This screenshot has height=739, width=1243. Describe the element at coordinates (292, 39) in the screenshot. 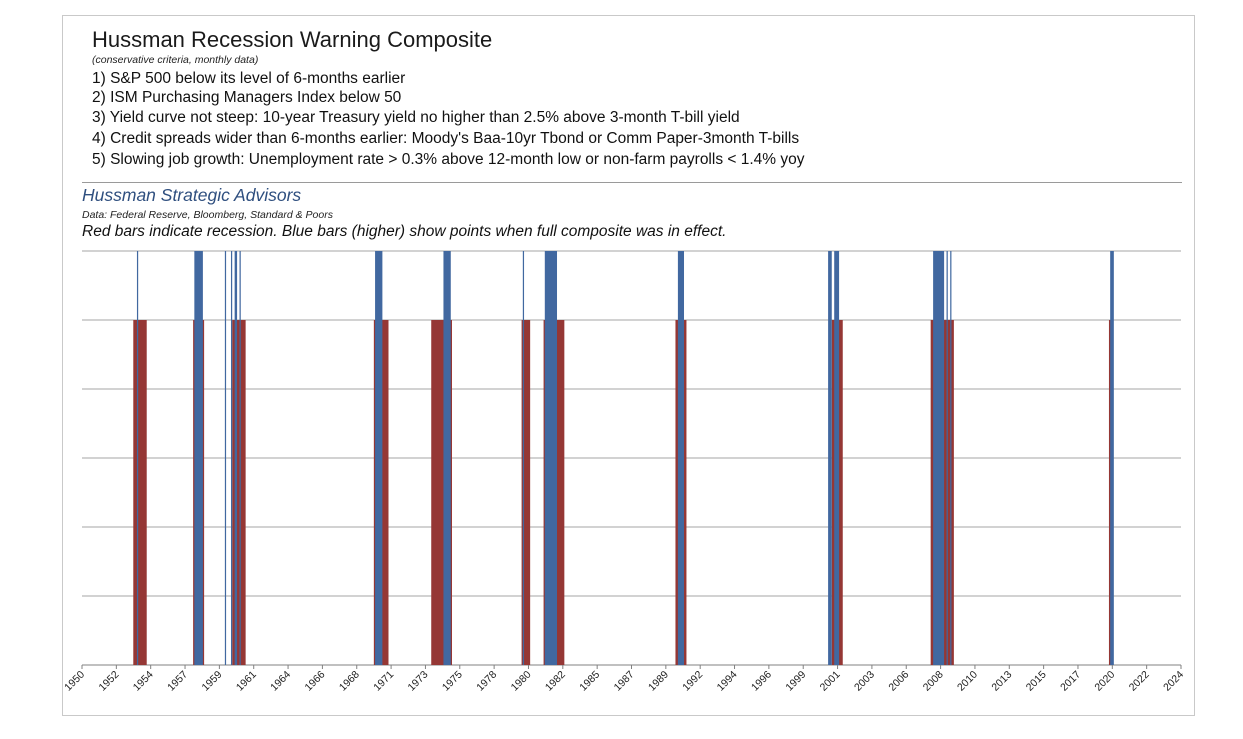

I see `chart-title: Hussman Recession Warning Composite` at that location.